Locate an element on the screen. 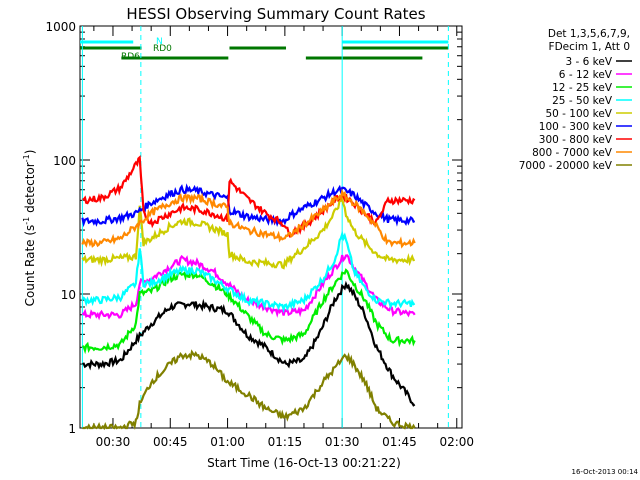 This screenshot has height=480, width=640. x-tick-label: 00:45 is located at coordinates (170, 442).